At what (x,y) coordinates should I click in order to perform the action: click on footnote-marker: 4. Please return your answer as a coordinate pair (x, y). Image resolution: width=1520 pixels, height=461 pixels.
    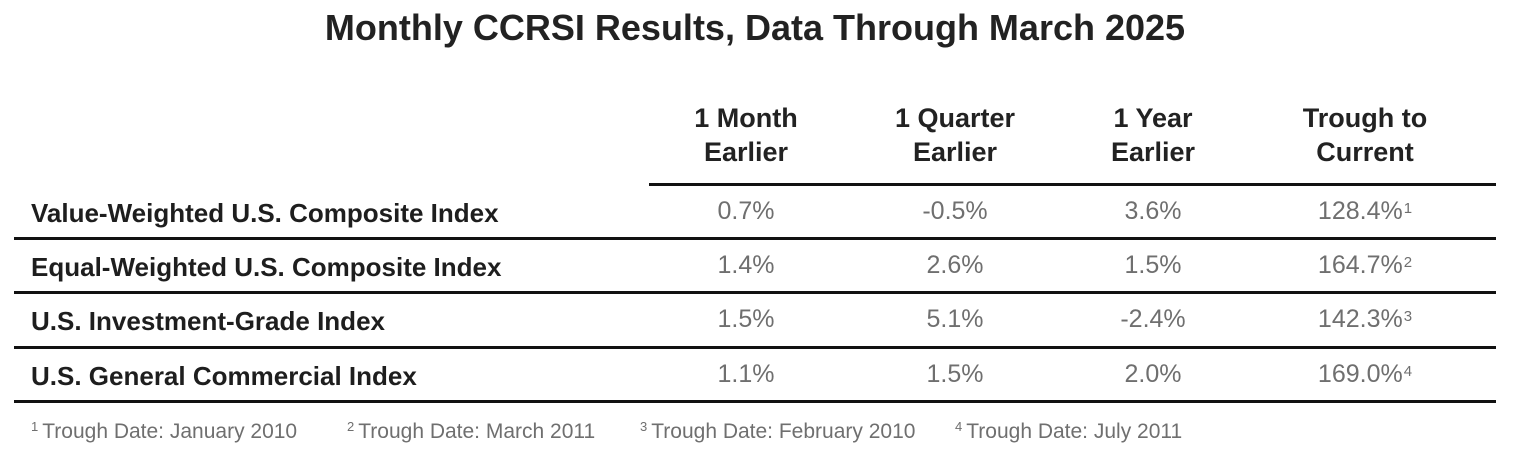
    Looking at the image, I should click on (1408, 371).